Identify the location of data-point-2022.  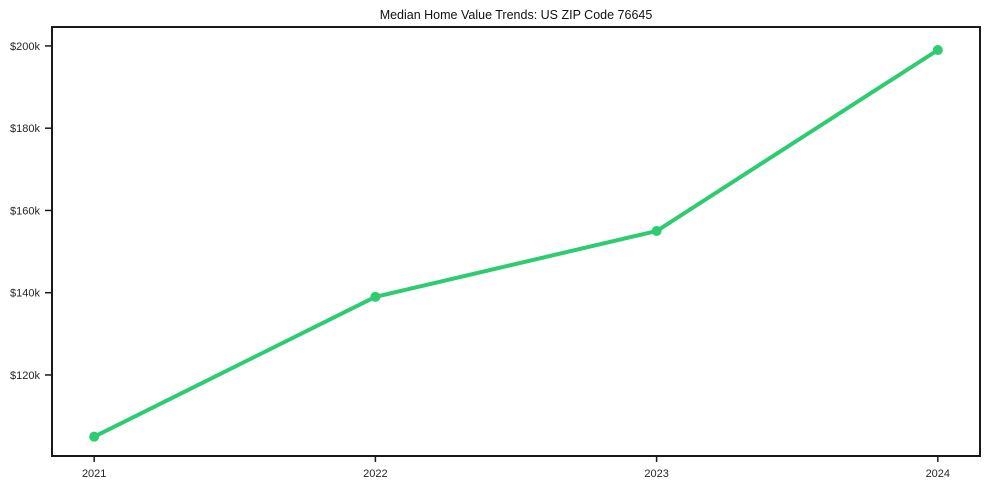
(375, 296).